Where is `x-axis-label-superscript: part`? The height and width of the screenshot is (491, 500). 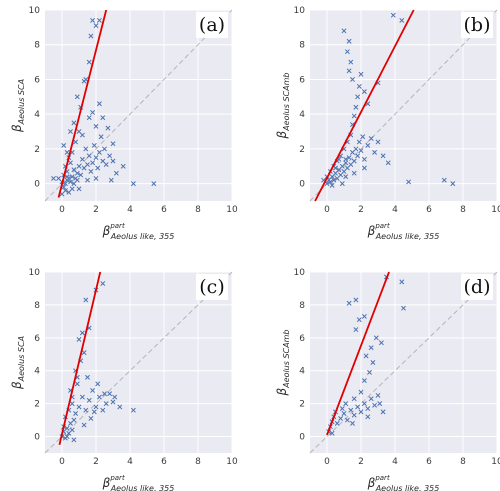 x-axis-label-superscript: part is located at coordinates (117, 478).